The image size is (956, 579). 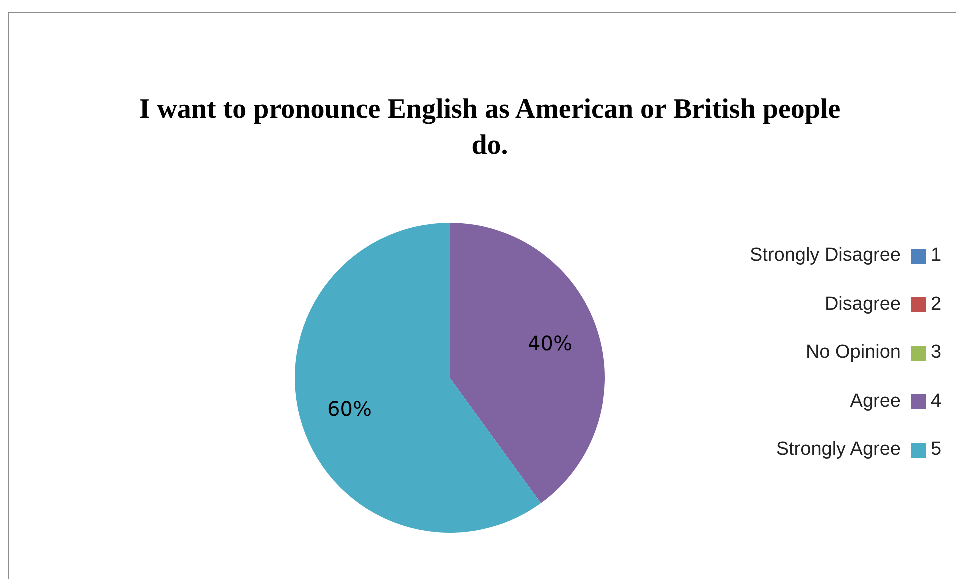 What do you see at coordinates (937, 450) in the screenshot?
I see `legend-label: 5` at bounding box center [937, 450].